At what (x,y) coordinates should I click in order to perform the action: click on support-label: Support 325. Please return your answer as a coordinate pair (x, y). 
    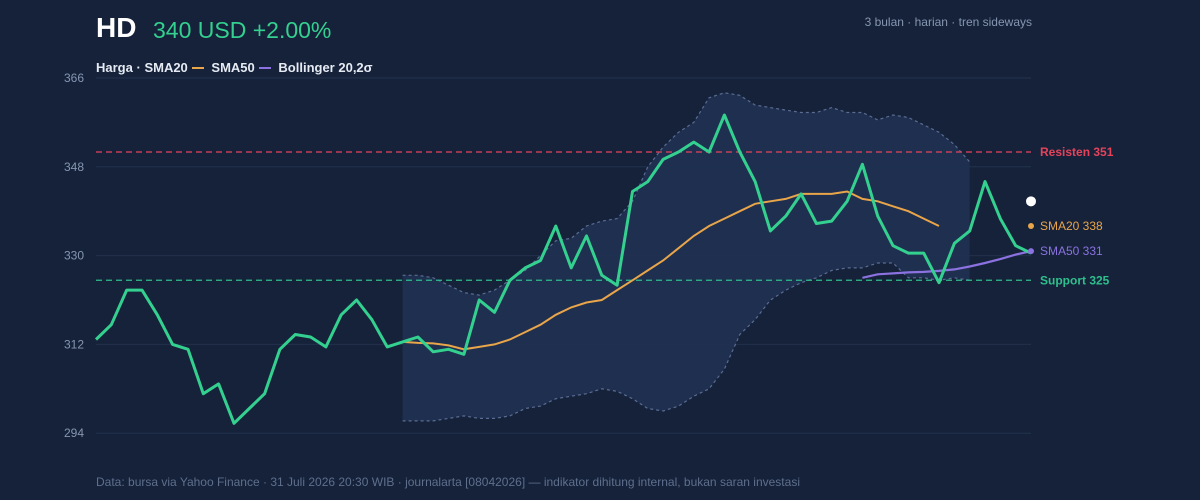
    Looking at the image, I should click on (1075, 280).